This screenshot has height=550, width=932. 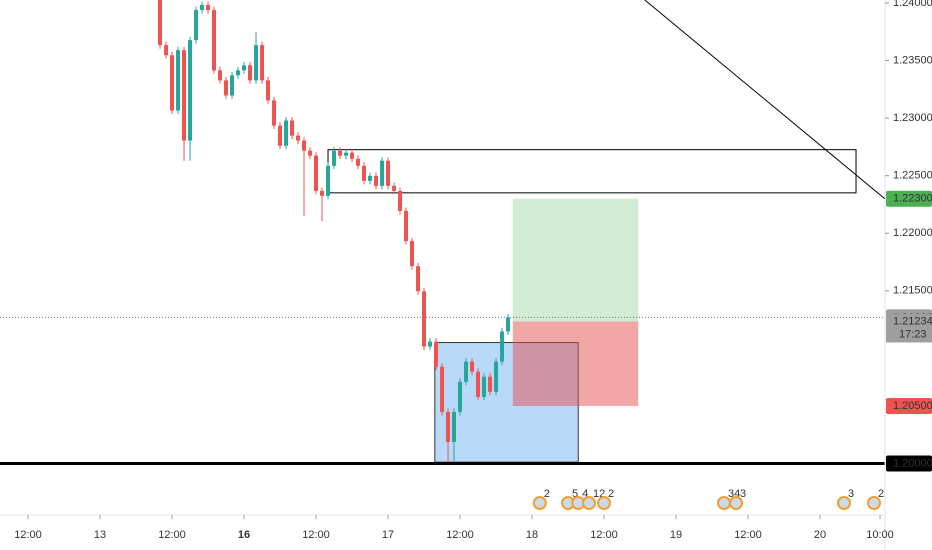 I want to click on y-tick-label: 1.23000, so click(x=912, y=118).